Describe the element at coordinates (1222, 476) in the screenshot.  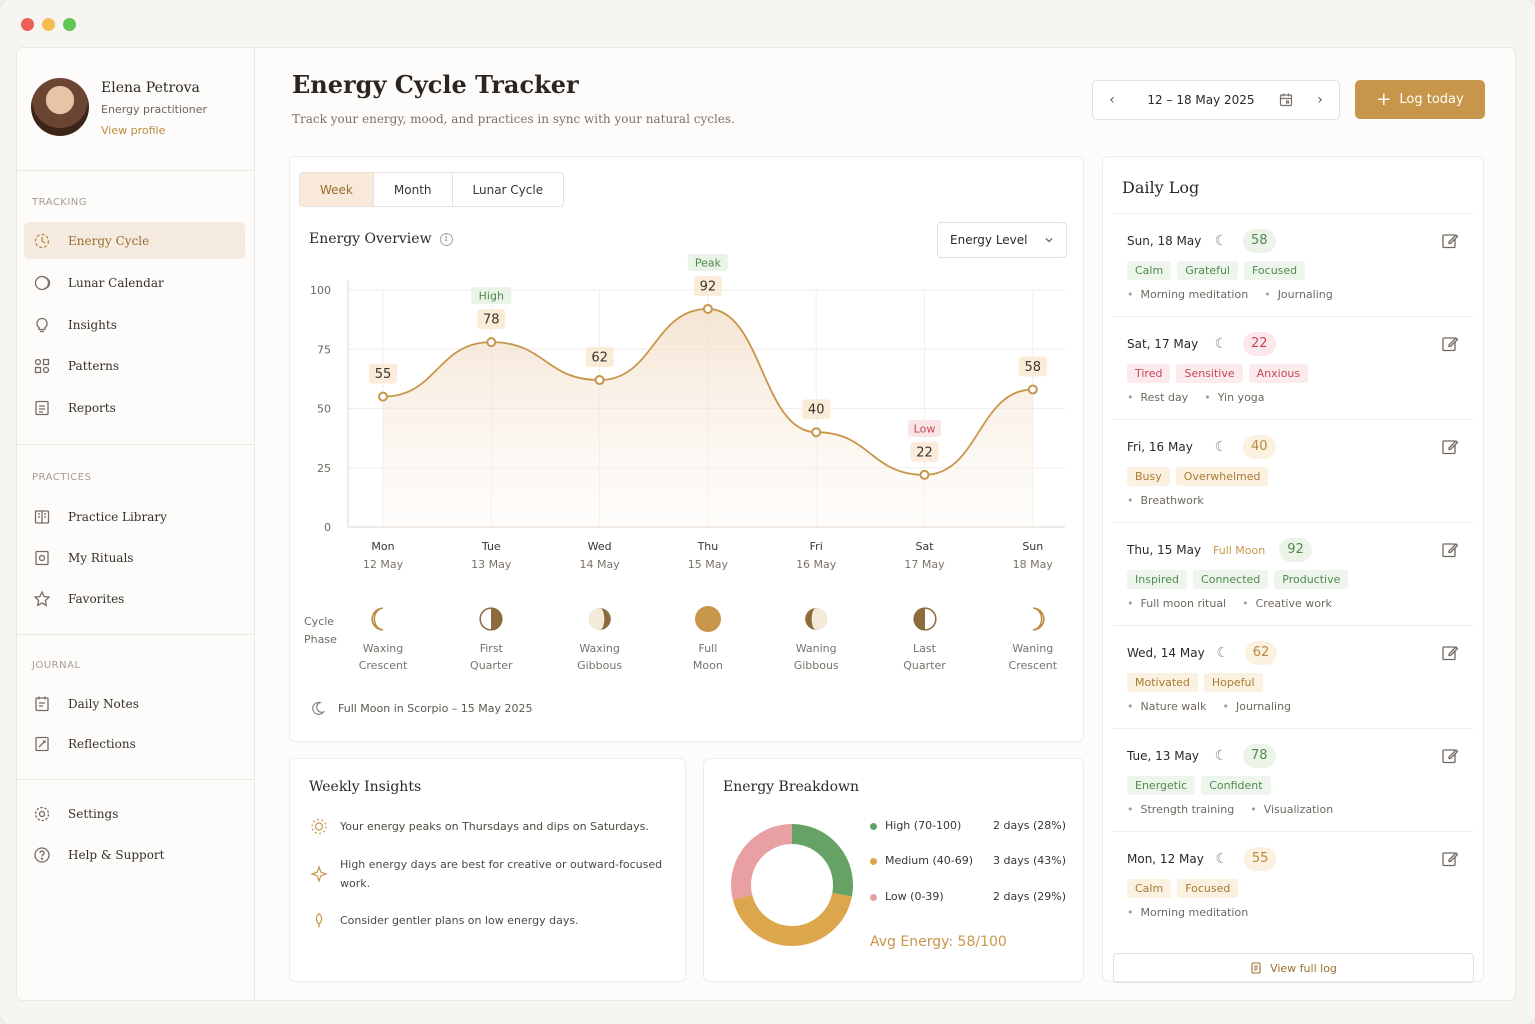
I see `mood-tag: Overwhelmed` at that location.